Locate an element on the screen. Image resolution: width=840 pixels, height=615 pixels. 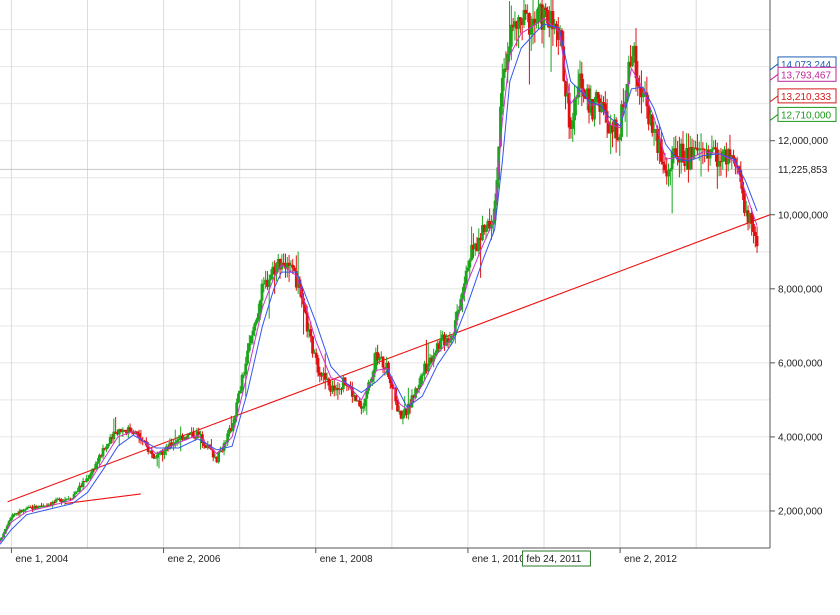
cursor-date-label: feb 24, 2011 is located at coordinates (553, 559).